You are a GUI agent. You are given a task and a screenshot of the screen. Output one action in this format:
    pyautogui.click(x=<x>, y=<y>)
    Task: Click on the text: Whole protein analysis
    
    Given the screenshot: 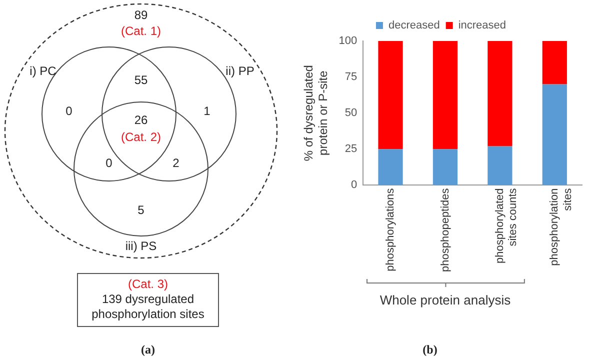 What is the action you would take?
    pyautogui.click(x=445, y=300)
    